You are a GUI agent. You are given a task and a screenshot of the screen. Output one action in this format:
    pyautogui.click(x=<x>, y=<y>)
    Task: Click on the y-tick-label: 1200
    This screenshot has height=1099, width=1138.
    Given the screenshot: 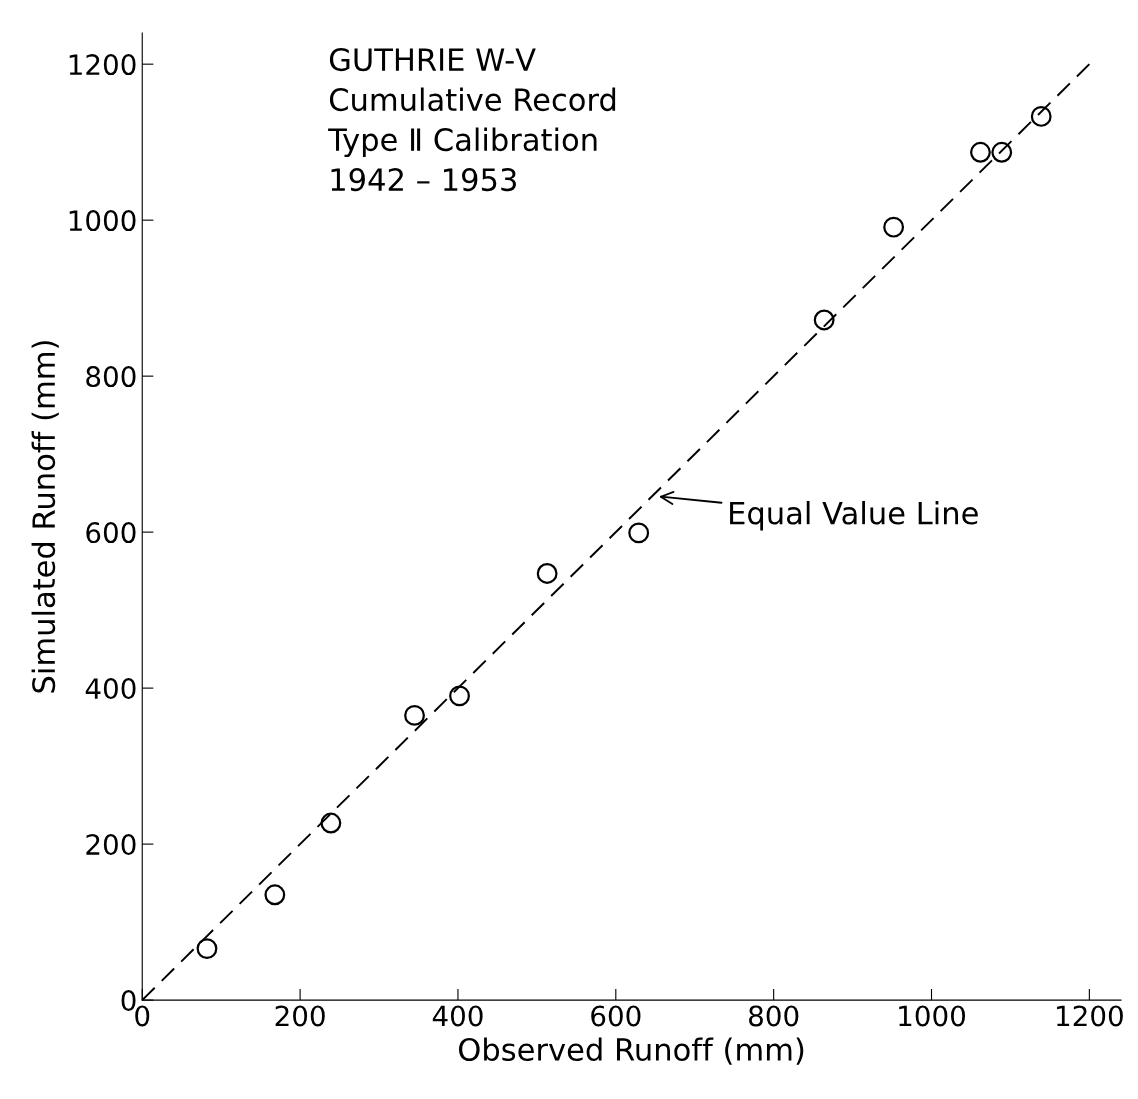 What is the action you would take?
    pyautogui.click(x=102, y=65)
    